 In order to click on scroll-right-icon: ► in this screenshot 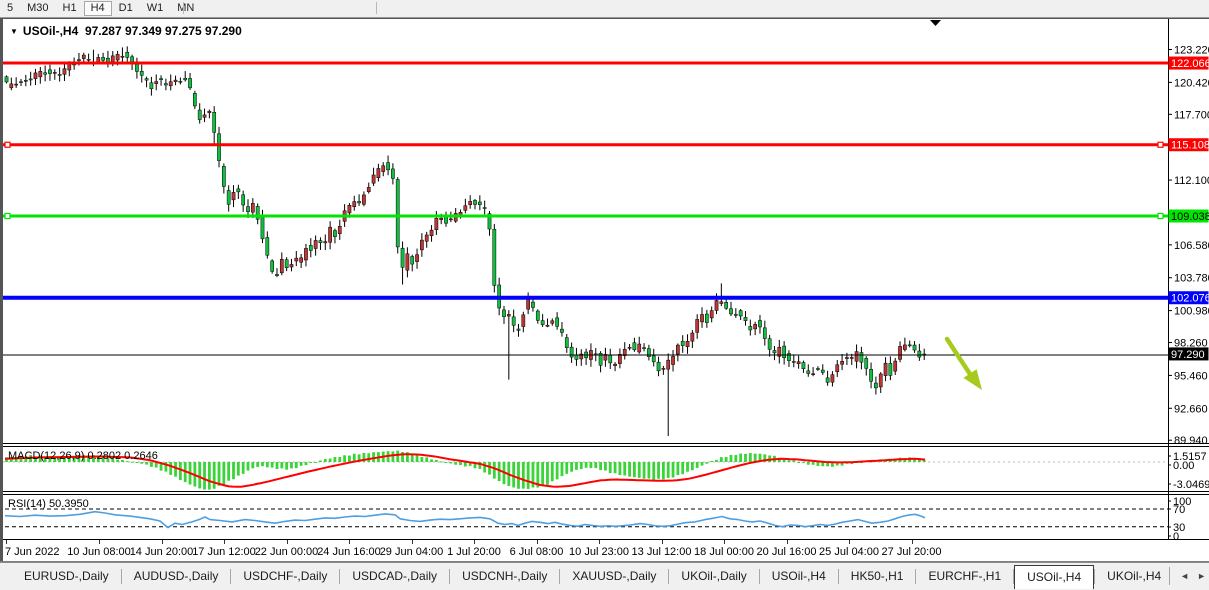, I will do `click(1201, 576)`.